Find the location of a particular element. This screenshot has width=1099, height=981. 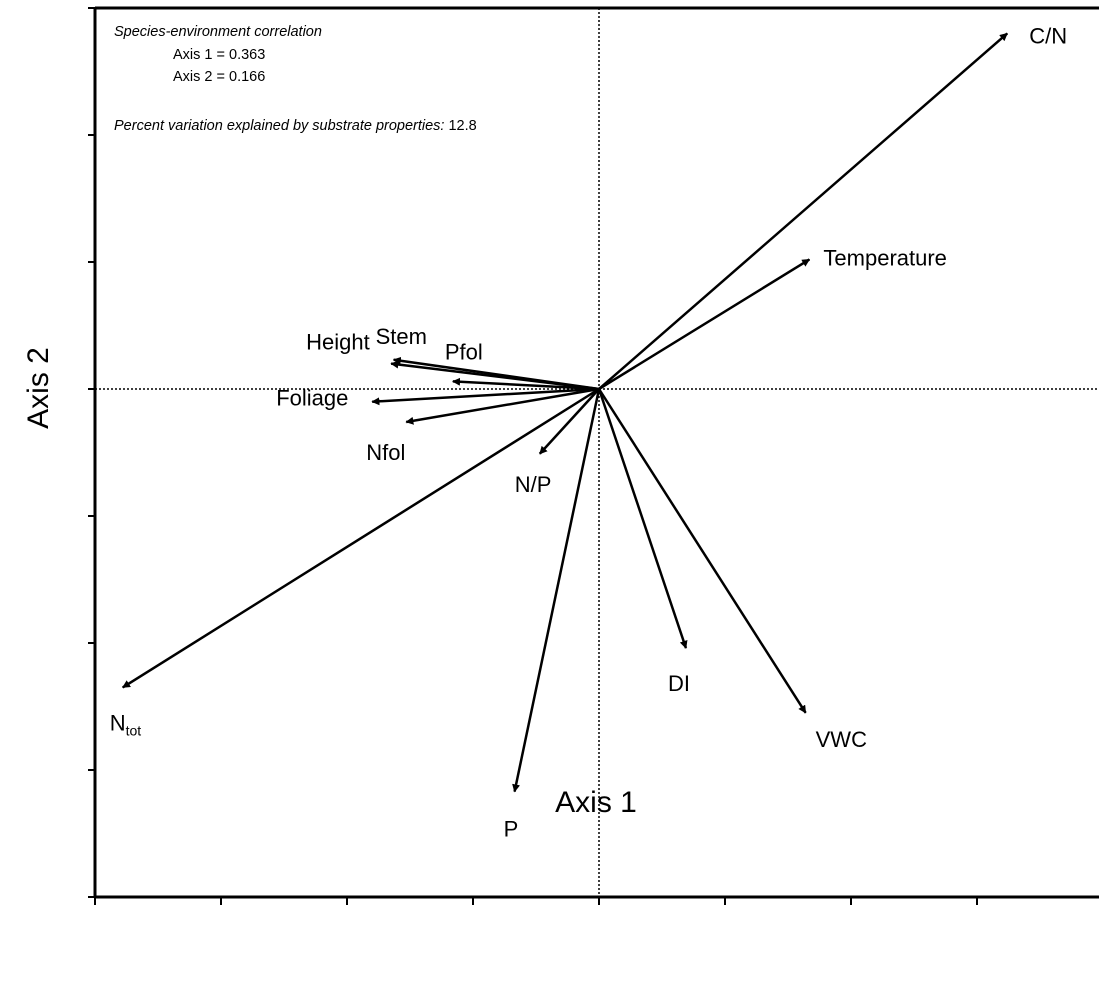

vector-arrow-pfol is located at coordinates (526, 384).